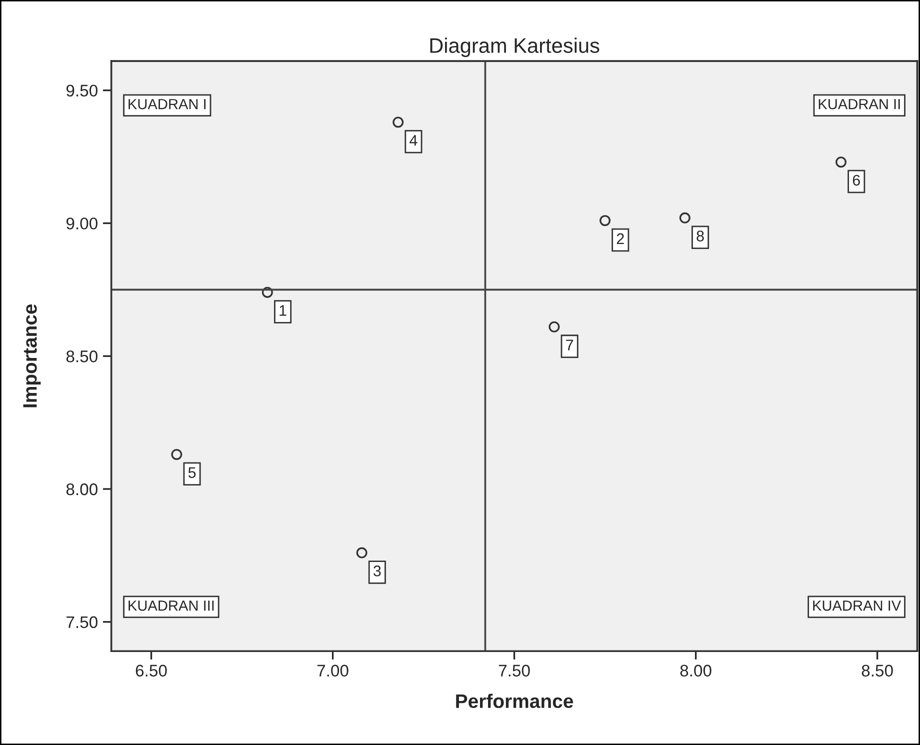  I want to click on y-tick-label: 7.50, so click(82, 622).